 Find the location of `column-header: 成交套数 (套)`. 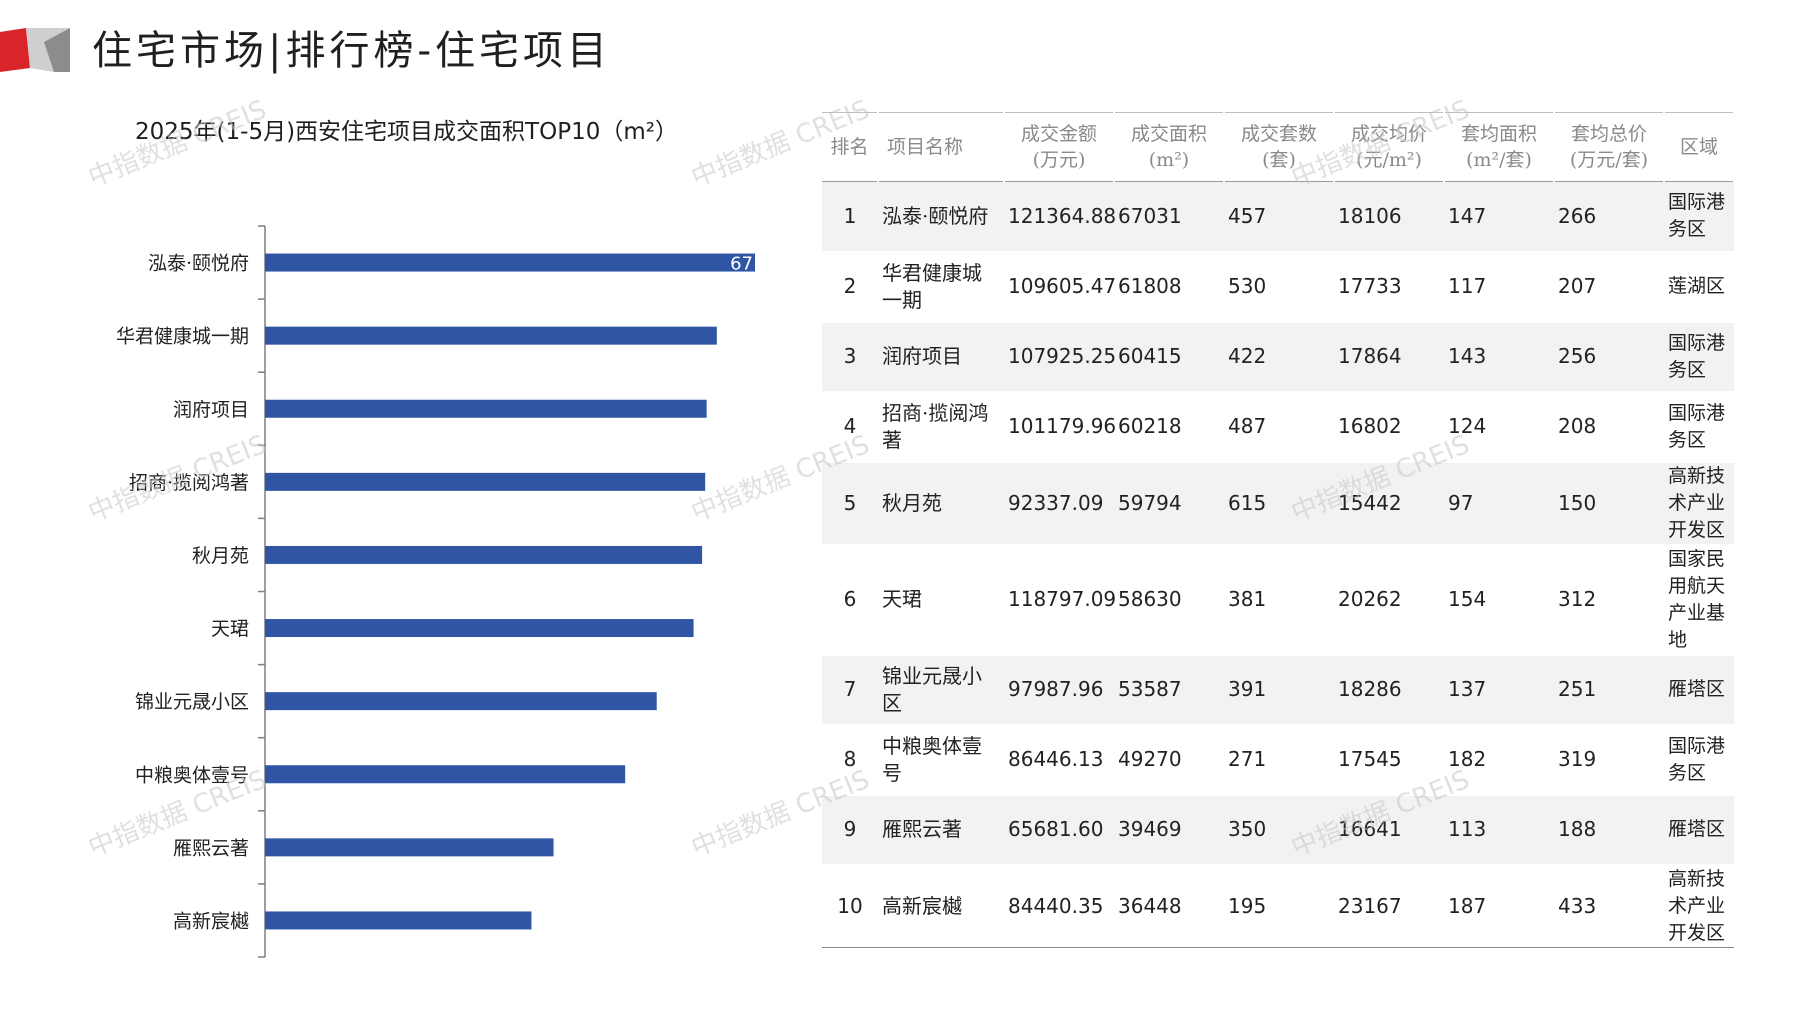

column-header: 成交套数 (套) is located at coordinates (1279, 147).